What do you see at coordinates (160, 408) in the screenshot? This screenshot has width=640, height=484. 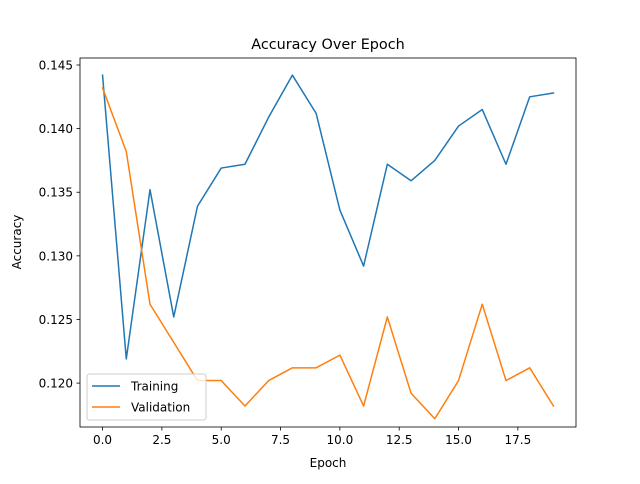 I see `legend-label-validation: Validation` at bounding box center [160, 408].